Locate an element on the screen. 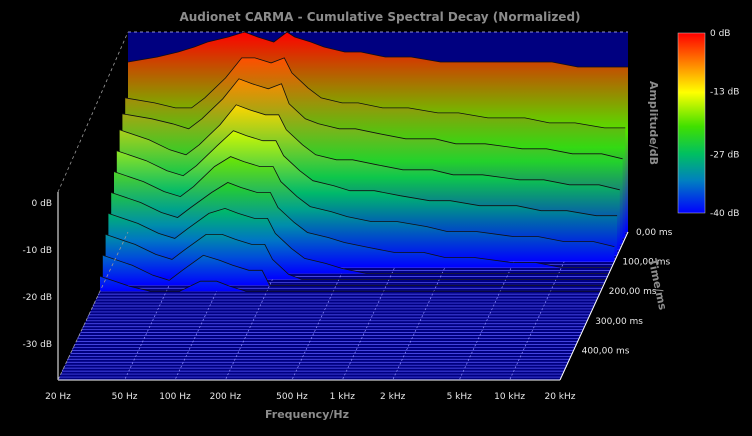  x-tick-label: 5 kHz is located at coordinates (460, 397).